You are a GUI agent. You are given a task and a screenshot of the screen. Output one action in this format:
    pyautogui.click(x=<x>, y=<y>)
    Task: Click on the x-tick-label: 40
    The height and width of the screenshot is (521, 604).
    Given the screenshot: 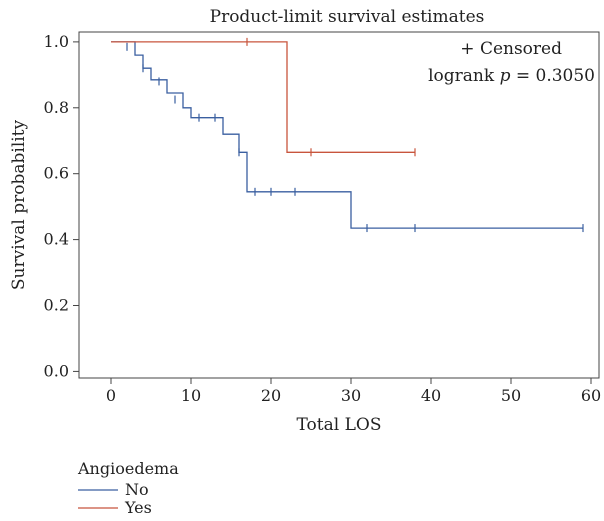 What is the action you would take?
    pyautogui.click(x=431, y=395)
    